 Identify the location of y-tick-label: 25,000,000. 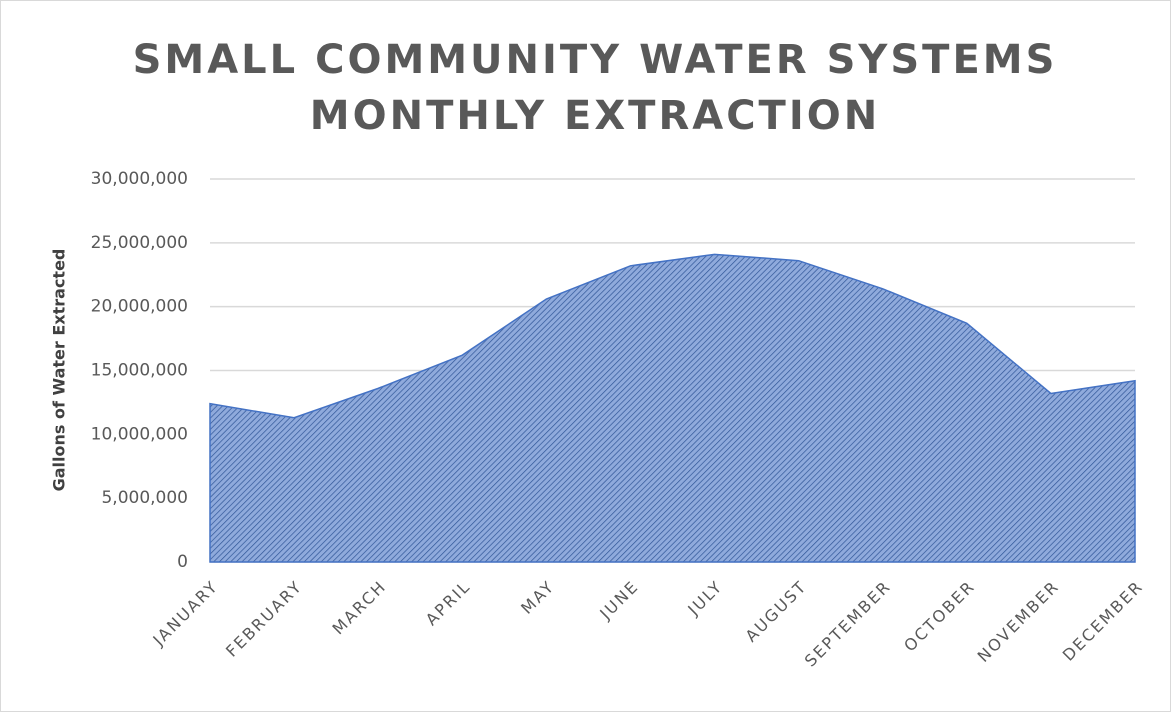
(139, 243).